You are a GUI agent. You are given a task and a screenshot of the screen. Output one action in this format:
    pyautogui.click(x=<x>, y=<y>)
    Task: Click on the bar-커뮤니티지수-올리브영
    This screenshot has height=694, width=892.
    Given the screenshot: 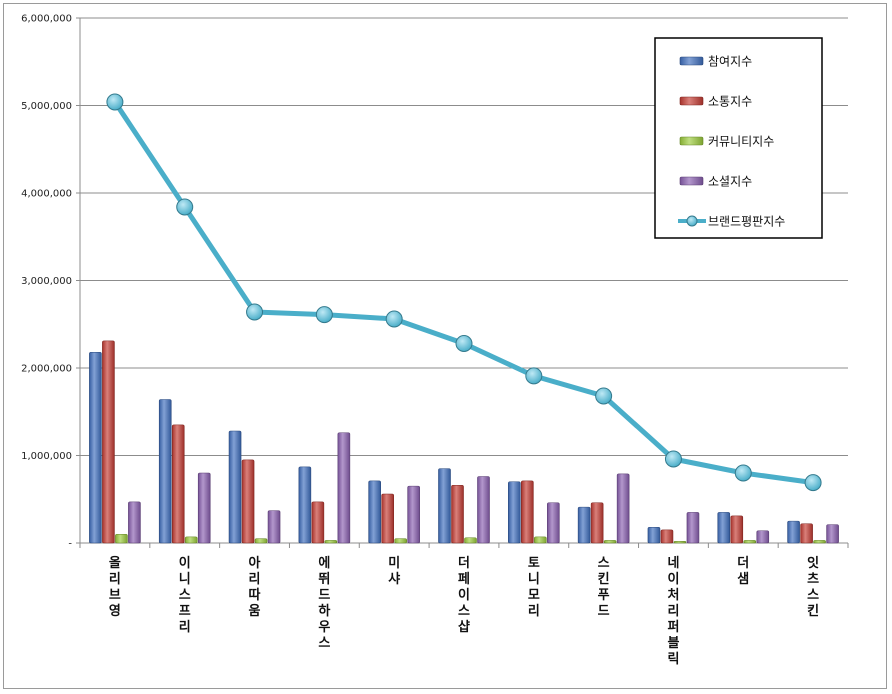 What is the action you would take?
    pyautogui.click(x=121, y=538)
    